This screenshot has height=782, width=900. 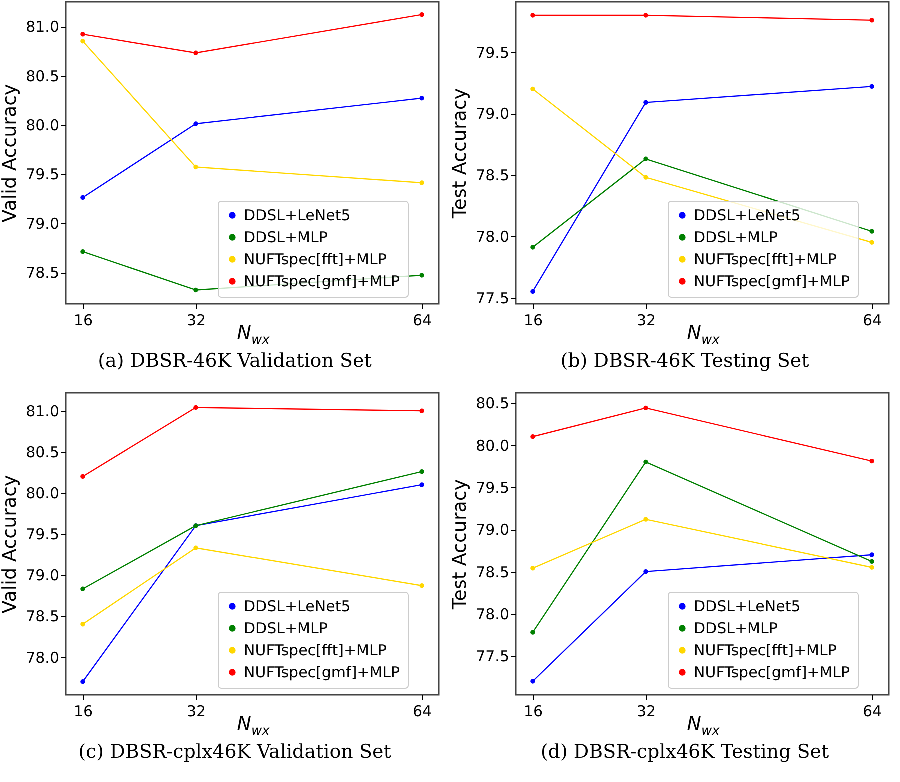 I want to click on text: (c) DBSR-cplx46K Validation Set, so click(x=235, y=752).